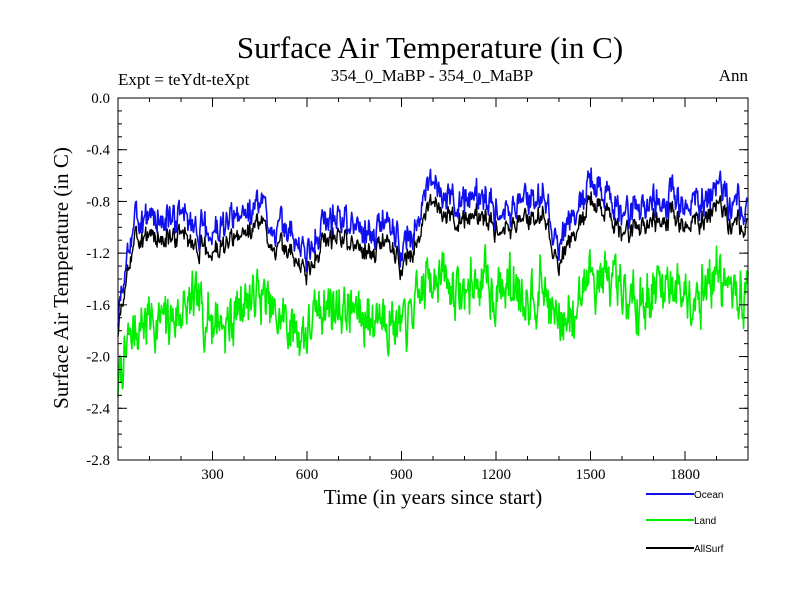 The image size is (800, 600). What do you see at coordinates (98, 461) in the screenshot?
I see `y-tick-label: -2.8` at bounding box center [98, 461].